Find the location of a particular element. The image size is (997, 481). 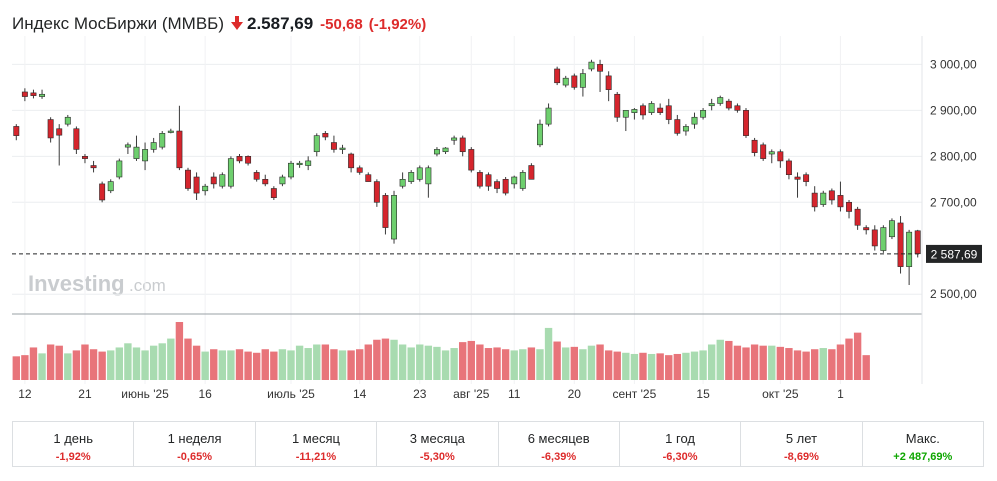

period-change: -1,92% is located at coordinates (73, 457).